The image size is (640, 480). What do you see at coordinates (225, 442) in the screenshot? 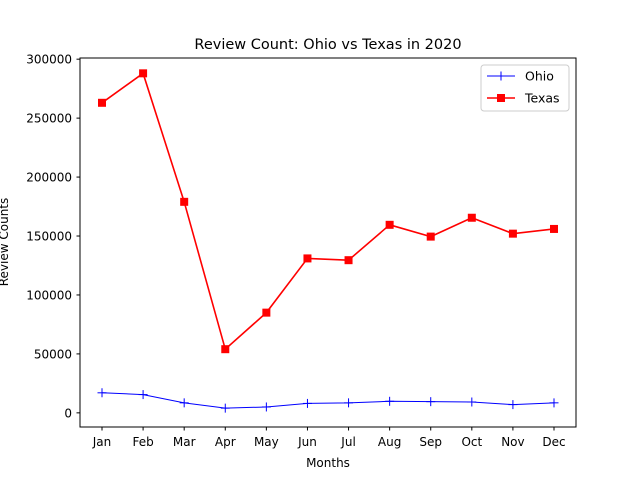
I see `x-tick-label: Apr` at bounding box center [225, 442].